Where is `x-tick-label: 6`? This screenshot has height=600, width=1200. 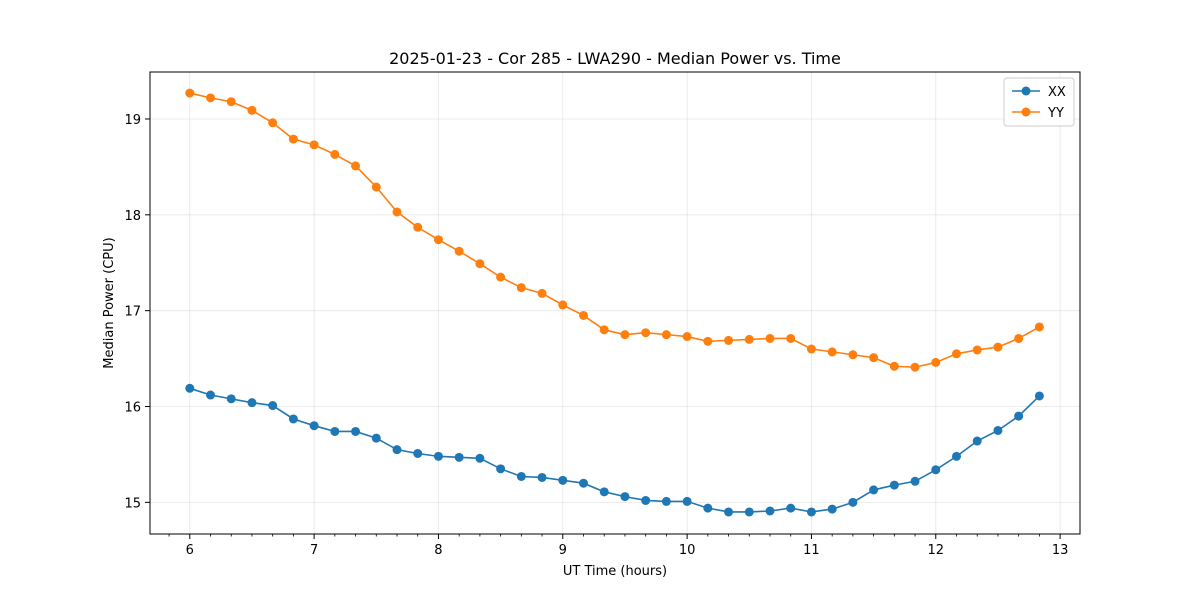
x-tick-label: 6 is located at coordinates (190, 550).